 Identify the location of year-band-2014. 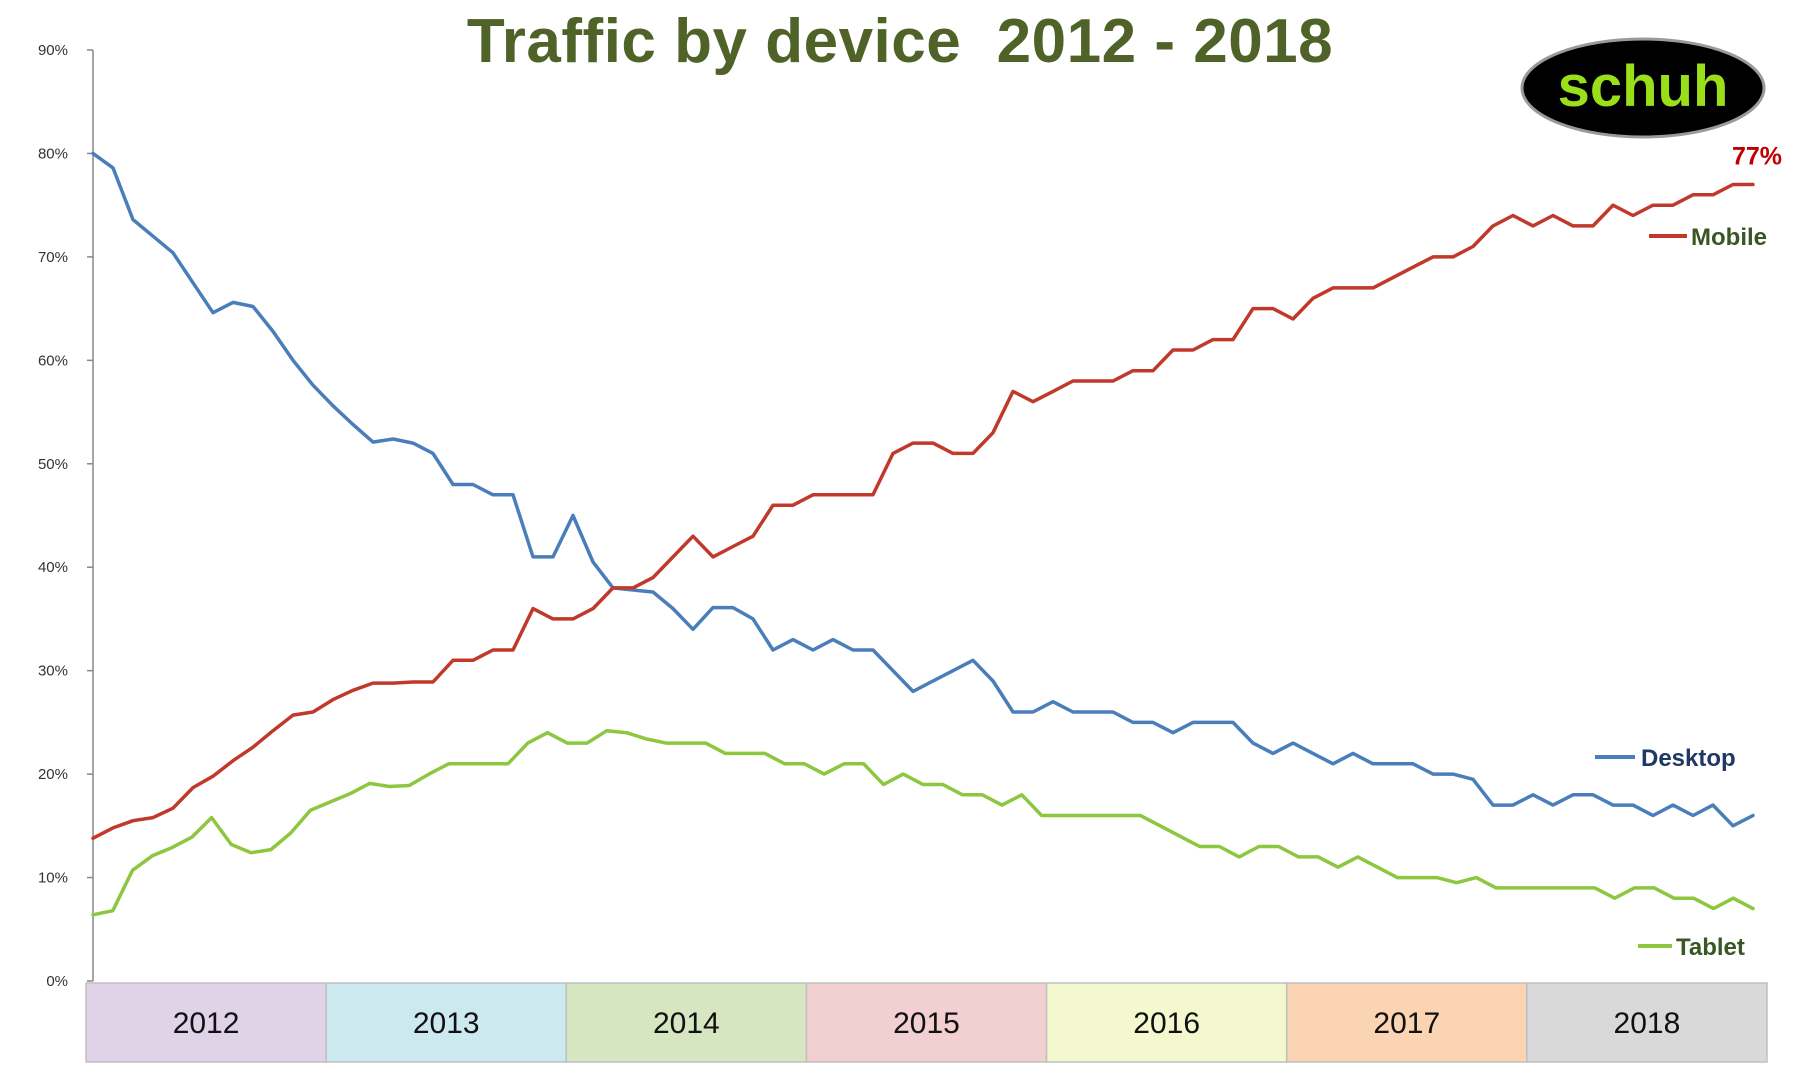
(686, 1022).